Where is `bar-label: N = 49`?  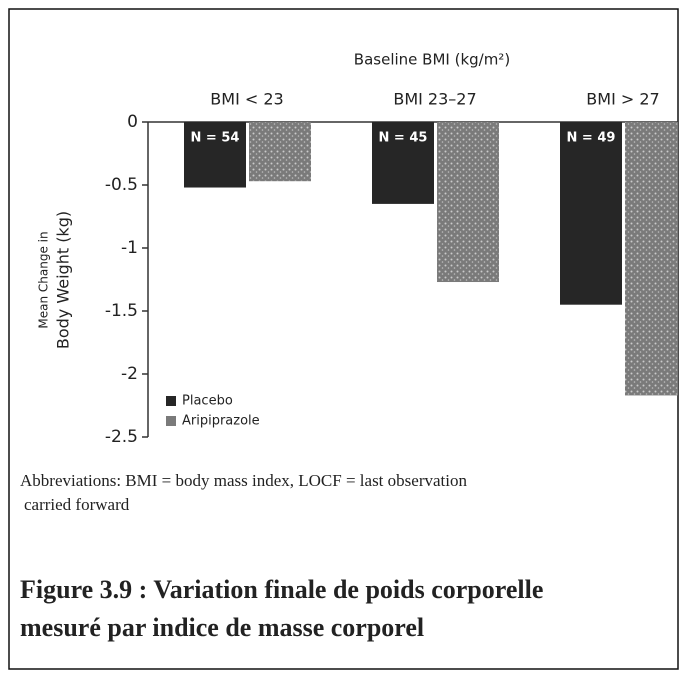
bar-label: N = 49 is located at coordinates (591, 138).